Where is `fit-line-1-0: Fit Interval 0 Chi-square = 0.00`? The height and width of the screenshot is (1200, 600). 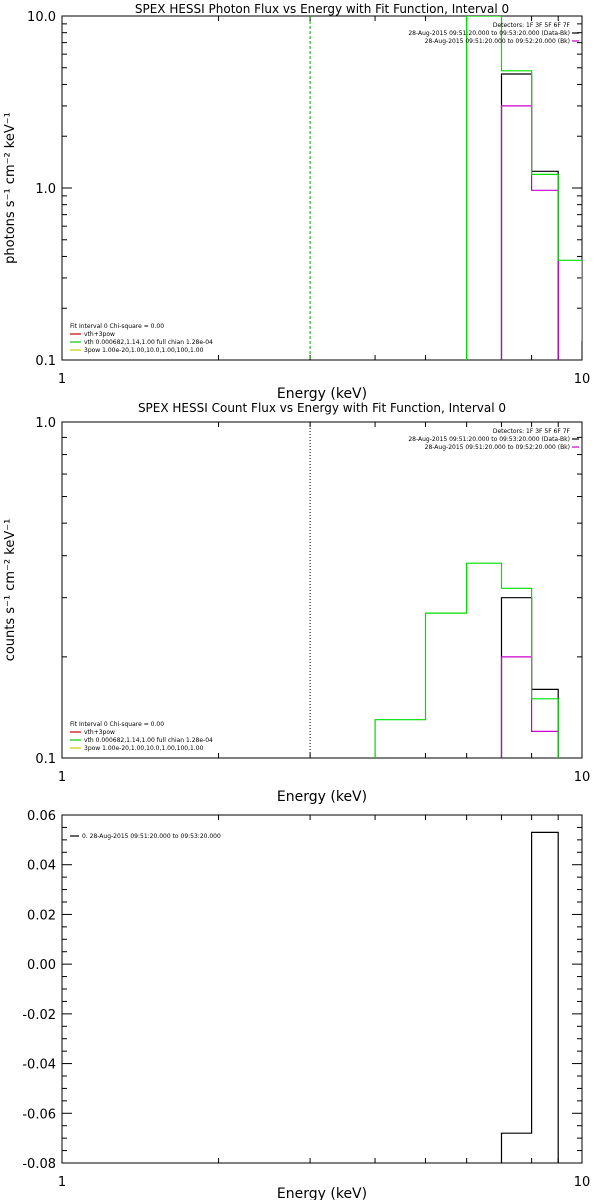 fit-line-1-0: Fit Interval 0 Chi-square = 0.00 is located at coordinates (117, 724).